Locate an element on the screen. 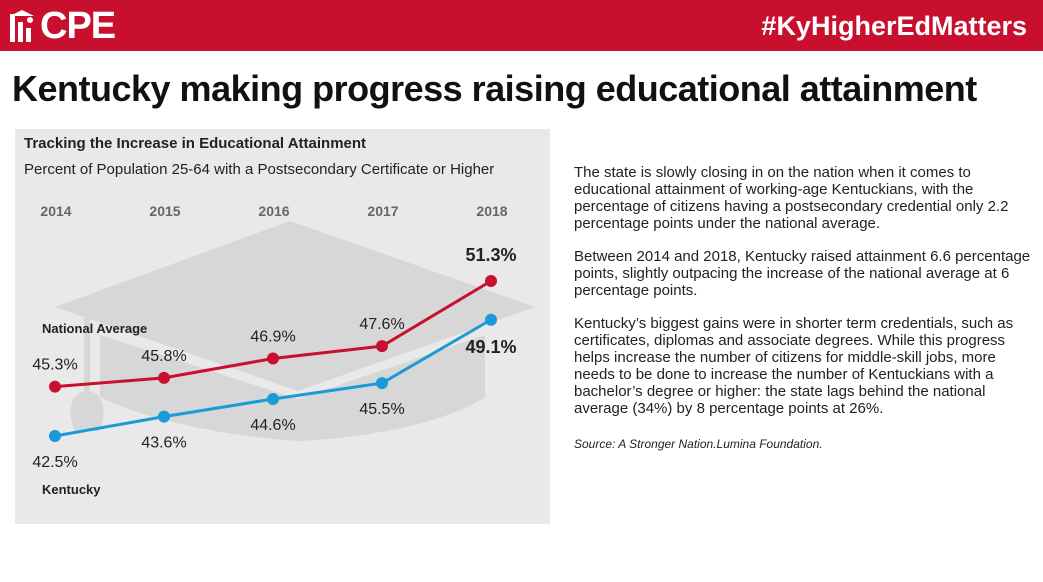  data-point-national-average-2017 is located at coordinates (382, 346).